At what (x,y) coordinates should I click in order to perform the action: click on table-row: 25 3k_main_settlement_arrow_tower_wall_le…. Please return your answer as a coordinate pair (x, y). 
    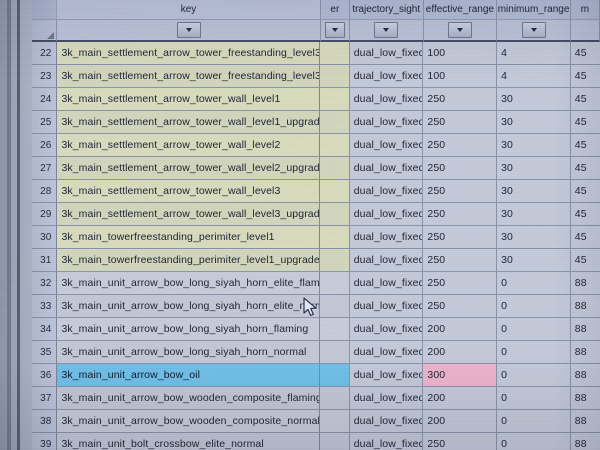
    Looking at the image, I should click on (316, 122).